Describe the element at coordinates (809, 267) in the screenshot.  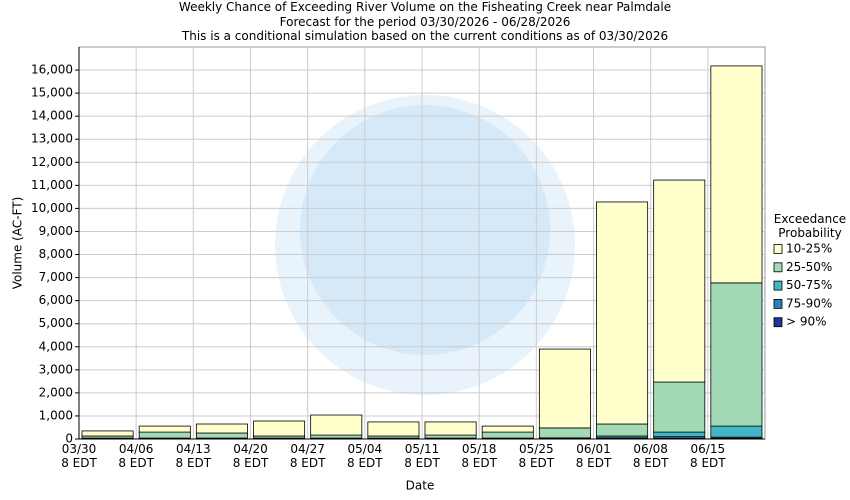
I see `legend-label: 25-50%` at that location.